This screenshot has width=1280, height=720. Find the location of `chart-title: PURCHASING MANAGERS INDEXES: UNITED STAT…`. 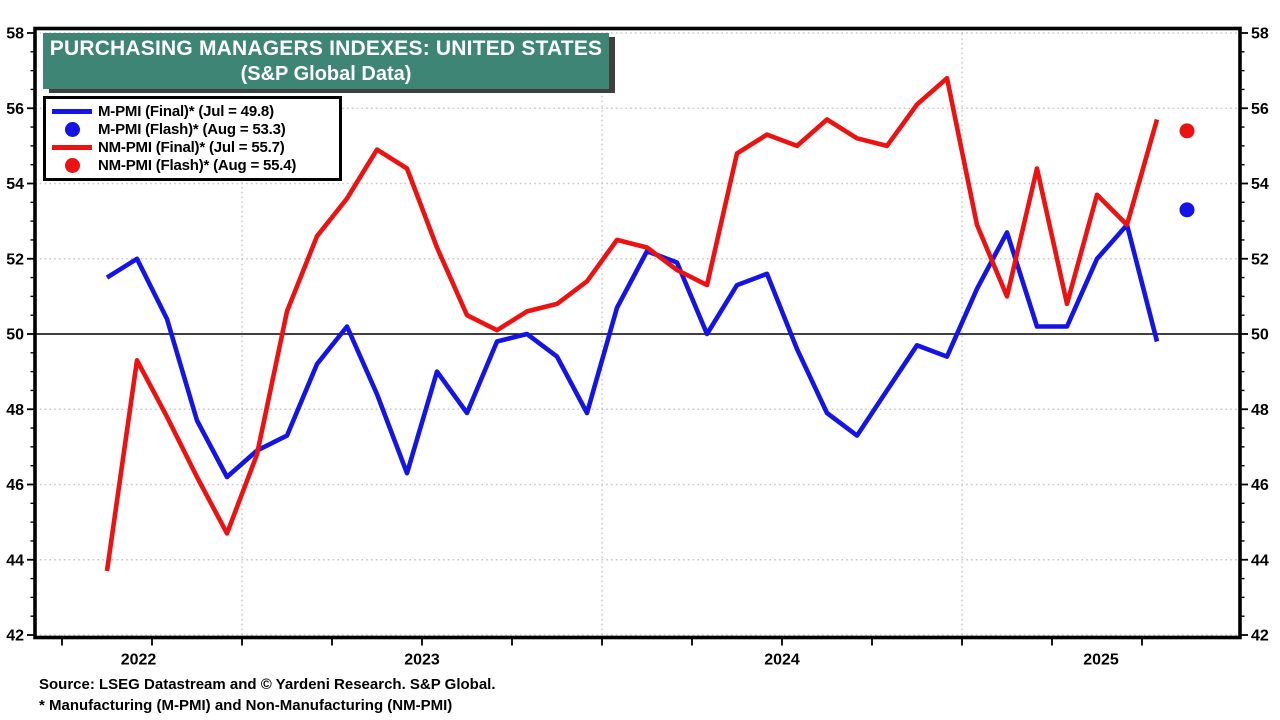

chart-title: PURCHASING MANAGERS INDEXES: UNITED STAT… is located at coordinates (326, 48).